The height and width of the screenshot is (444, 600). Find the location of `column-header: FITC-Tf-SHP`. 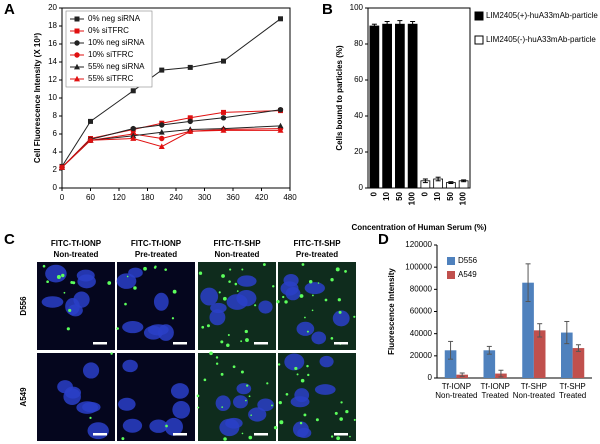

column-header: FITC-Tf-SHP is located at coordinates (317, 243).